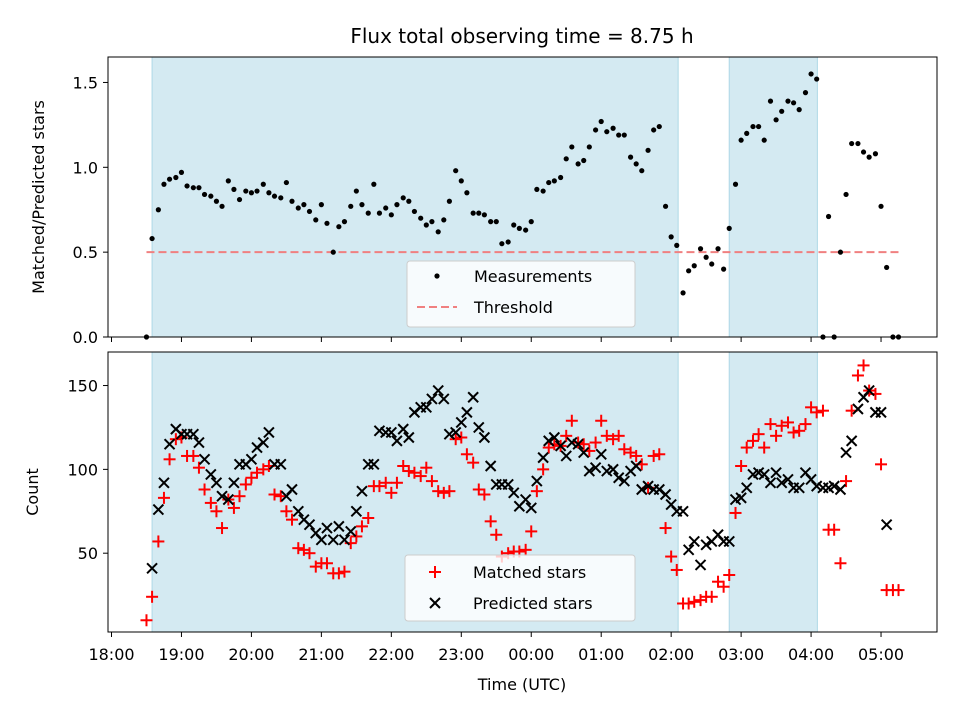 The height and width of the screenshot is (725, 960). Describe the element at coordinates (437, 276) in the screenshot. I see `legend-marker-measurements` at that location.